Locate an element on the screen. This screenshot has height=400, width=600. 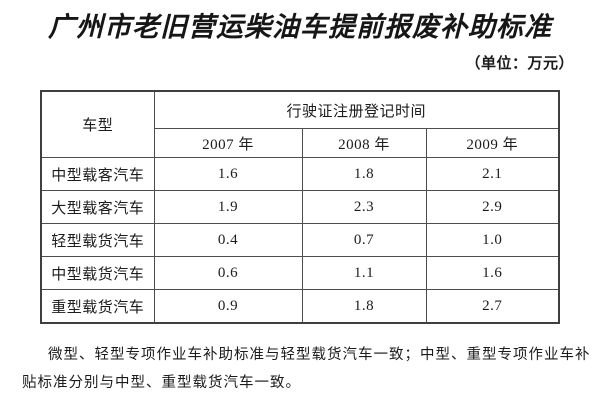
subsidy-value-cell: 1.0 is located at coordinates (492, 240).